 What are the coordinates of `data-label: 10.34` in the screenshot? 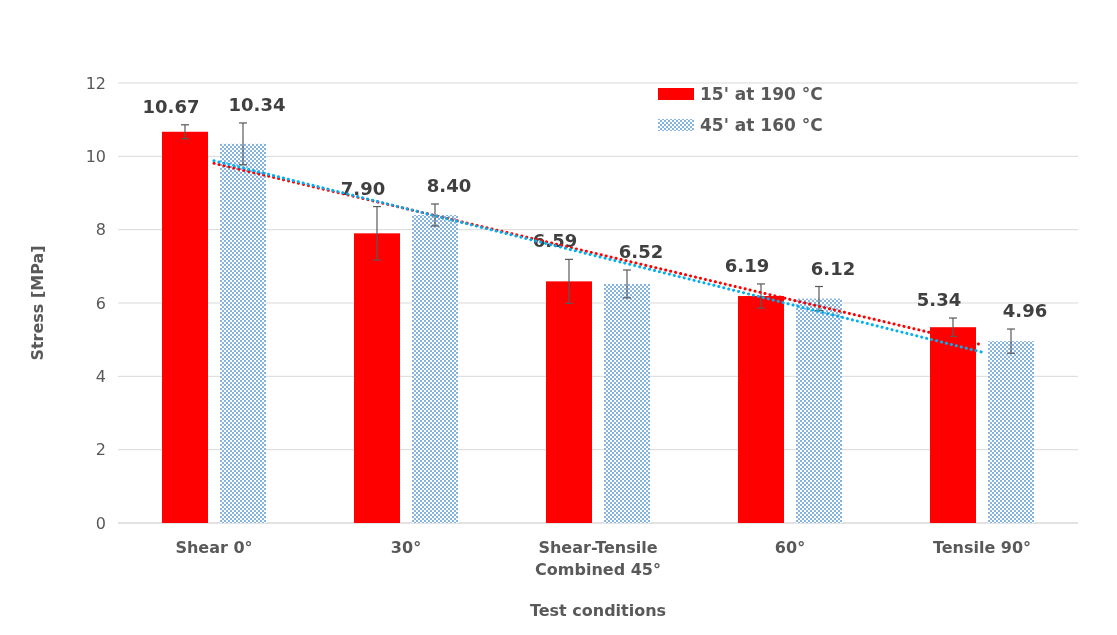 It's located at (257, 104).